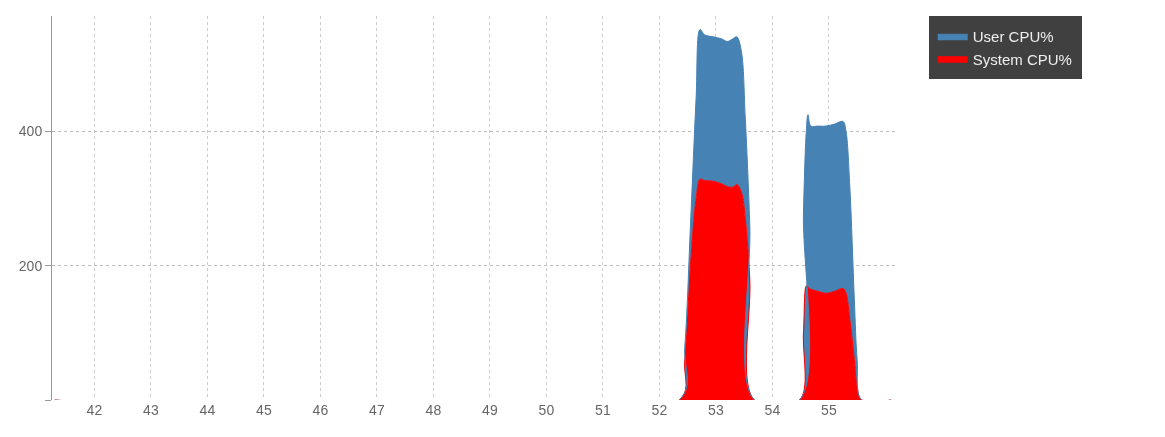  I want to click on y-tick-label: 200, so click(30, 265).